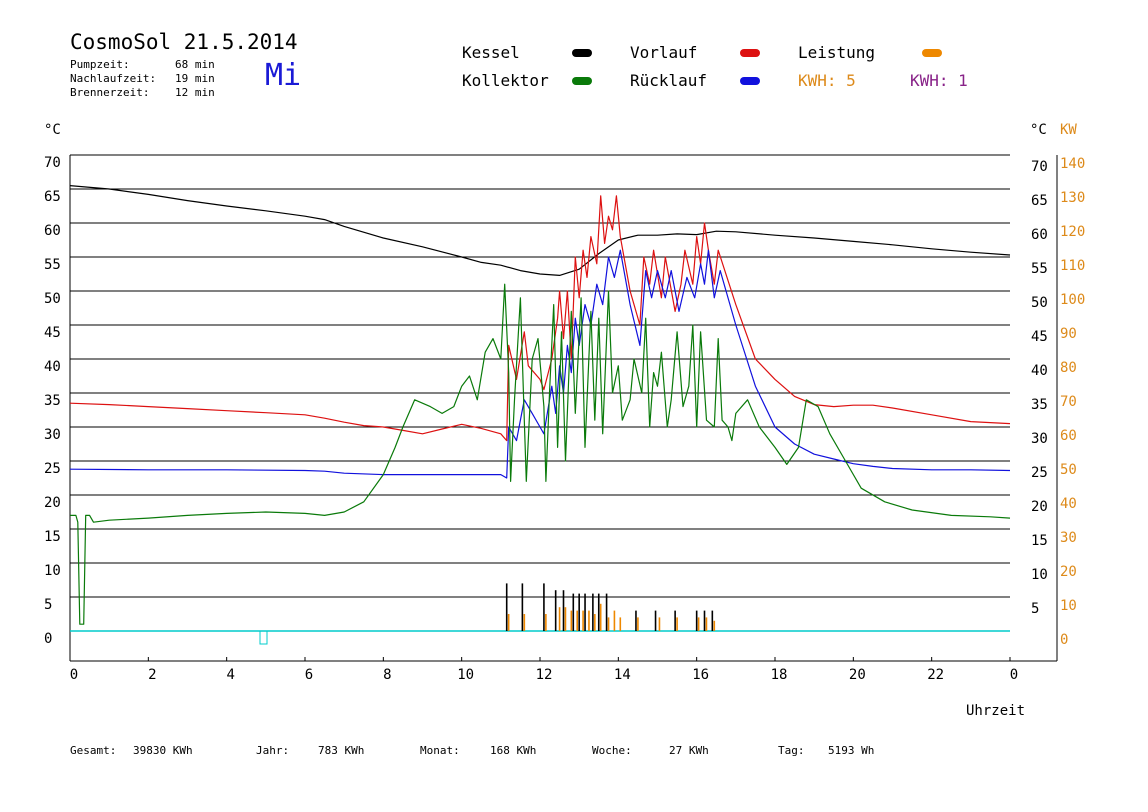 Image resolution: width=1148 pixels, height=812 pixels. Describe the element at coordinates (1039, 337) in the screenshot. I see `y-right-tick: 45` at that location.